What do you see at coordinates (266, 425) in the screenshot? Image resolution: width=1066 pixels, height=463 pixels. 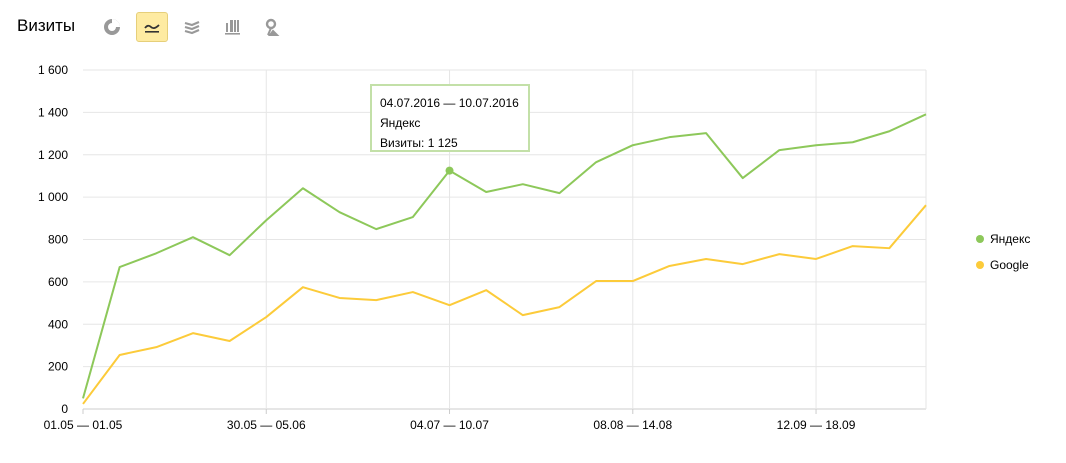 I see `x-tick-label: 30.05 — 05.06` at bounding box center [266, 425].